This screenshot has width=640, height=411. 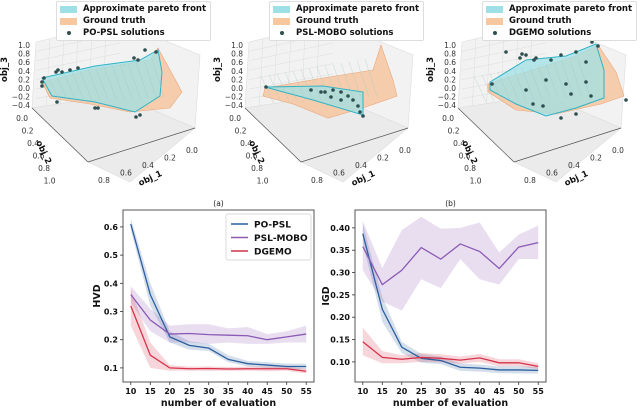 What do you see at coordinates (60, 135) in the screenshot?
I see `obj2-axis-line` at bounding box center [60, 135].